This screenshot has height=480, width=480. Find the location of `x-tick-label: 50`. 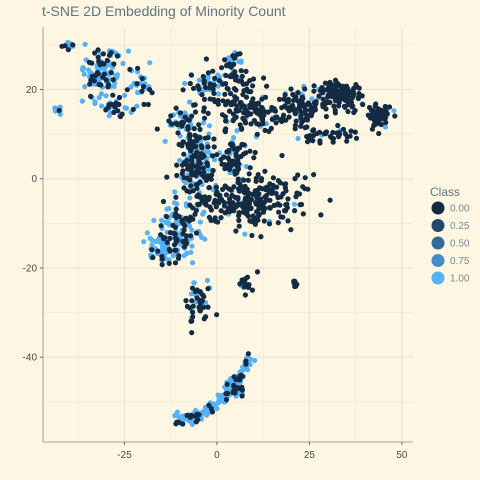

x-tick-label: 50 is located at coordinates (402, 455).